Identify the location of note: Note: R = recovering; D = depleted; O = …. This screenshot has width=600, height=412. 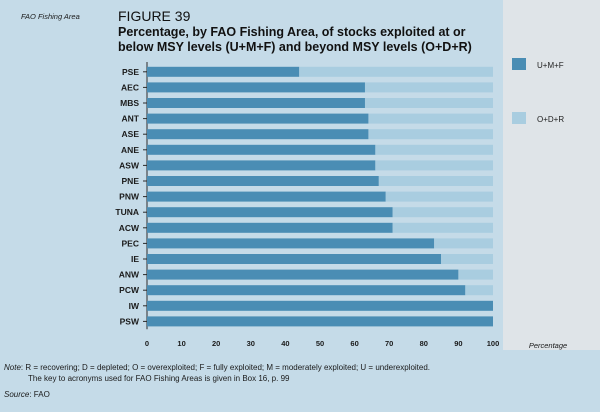
(217, 367).